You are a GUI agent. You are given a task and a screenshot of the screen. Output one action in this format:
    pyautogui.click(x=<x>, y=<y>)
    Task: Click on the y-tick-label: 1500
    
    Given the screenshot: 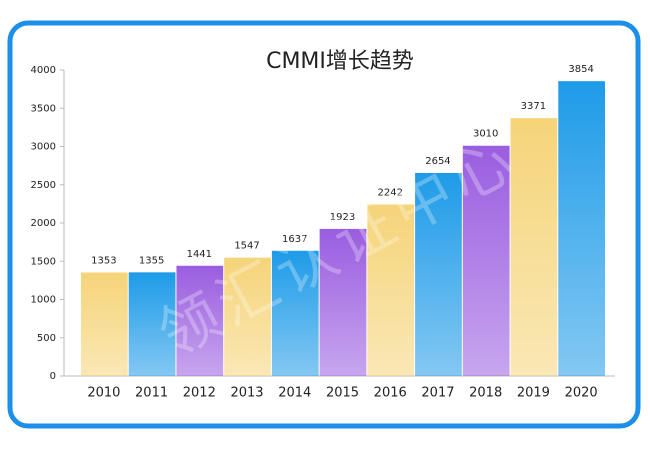 What is the action you would take?
    pyautogui.click(x=43, y=261)
    